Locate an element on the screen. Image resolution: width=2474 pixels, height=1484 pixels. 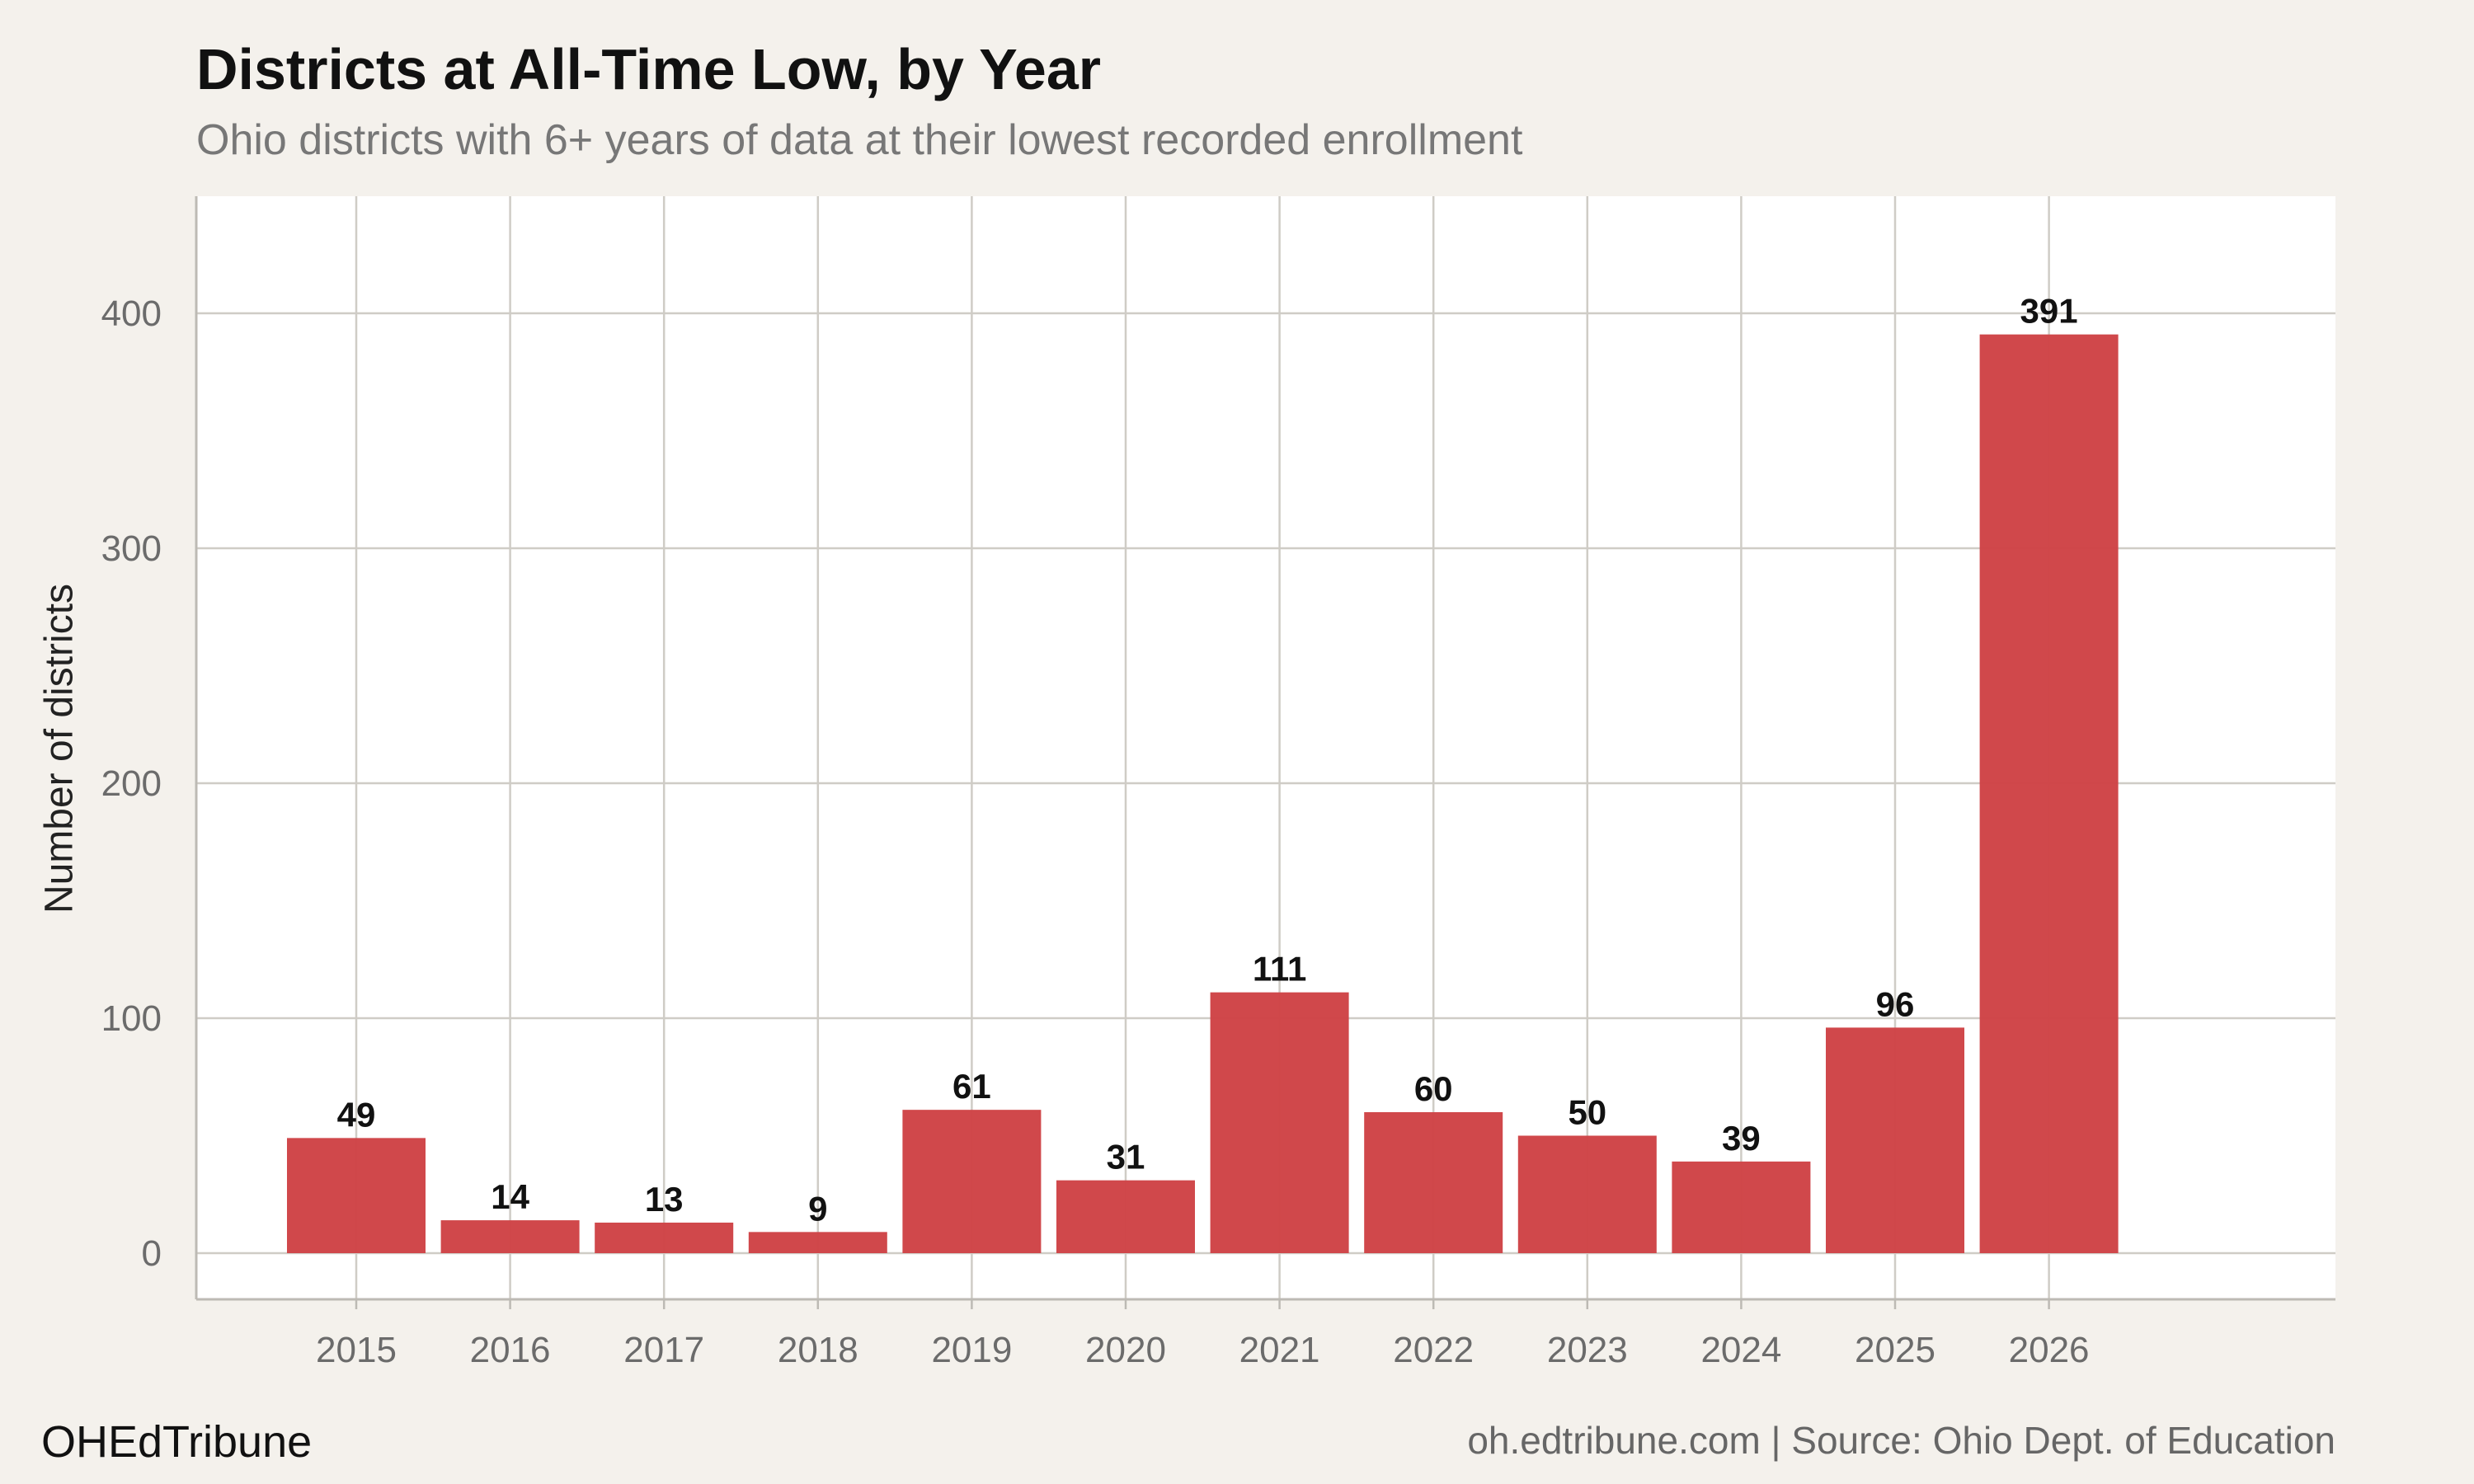
bar-2023 is located at coordinates (1587, 1194).